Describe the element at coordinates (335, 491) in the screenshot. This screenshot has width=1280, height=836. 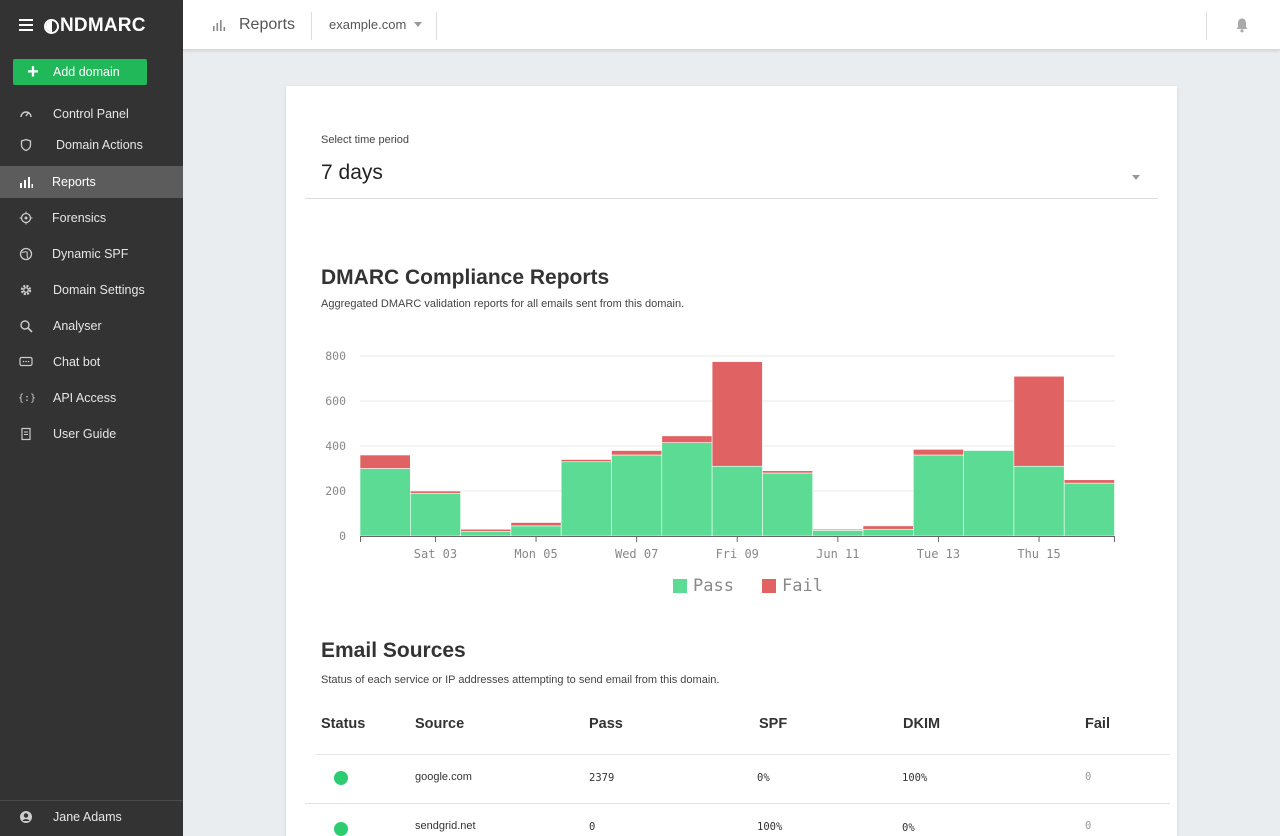
I see `y-tick-label: 200` at that location.